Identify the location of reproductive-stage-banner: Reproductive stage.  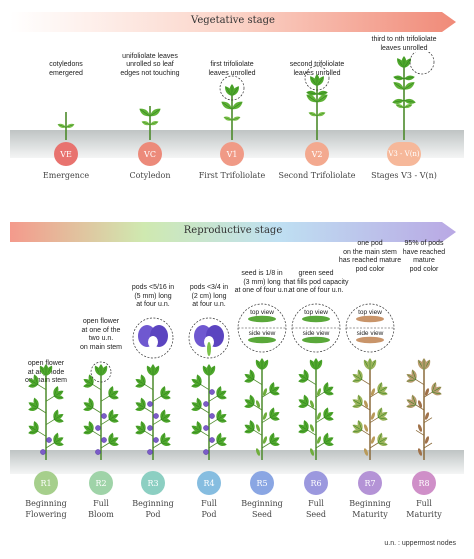
(233, 232).